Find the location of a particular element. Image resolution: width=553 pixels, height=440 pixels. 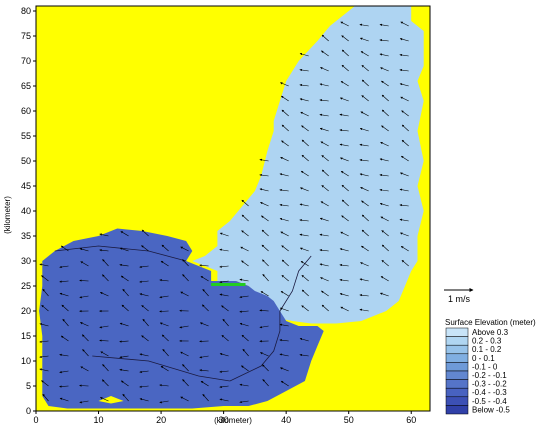

x-tick-label: 10 is located at coordinates (99, 420).